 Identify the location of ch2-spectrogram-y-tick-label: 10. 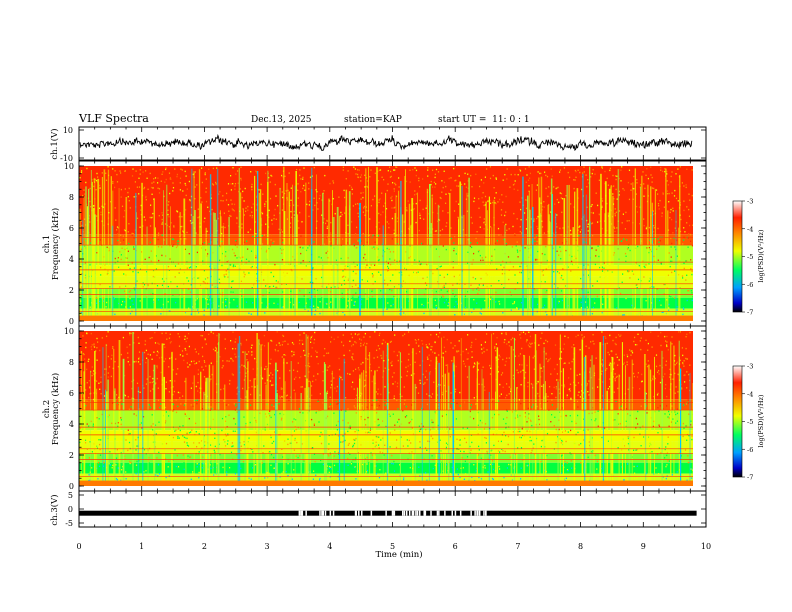
(69, 331).